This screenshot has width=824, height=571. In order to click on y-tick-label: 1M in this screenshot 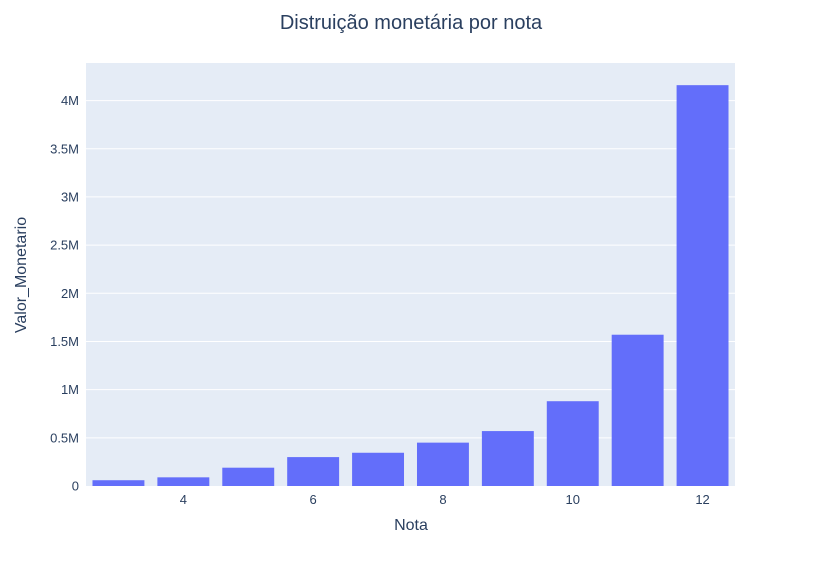, I will do `click(70, 389)`.